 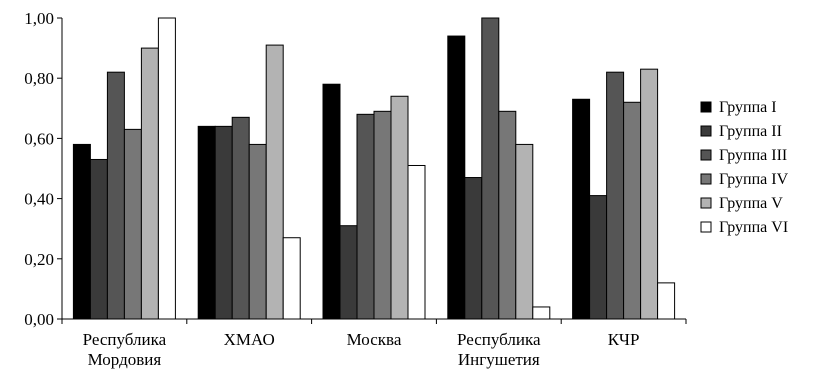 What do you see at coordinates (39, 259) in the screenshot?
I see `y-tick-label: 0,20` at bounding box center [39, 259].